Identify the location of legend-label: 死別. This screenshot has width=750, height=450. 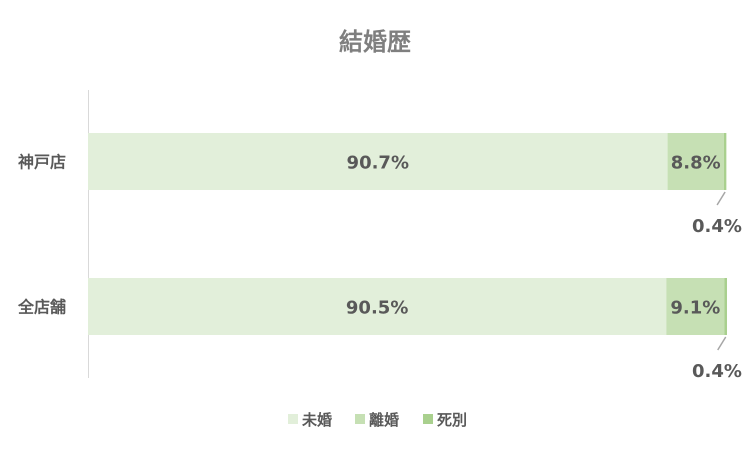
(452, 420).